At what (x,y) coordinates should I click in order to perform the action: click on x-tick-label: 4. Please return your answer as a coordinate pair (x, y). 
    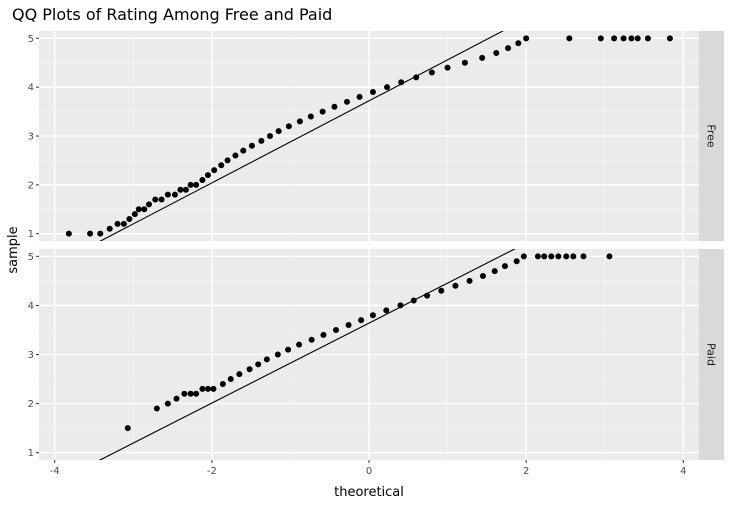
    Looking at the image, I should click on (683, 471).